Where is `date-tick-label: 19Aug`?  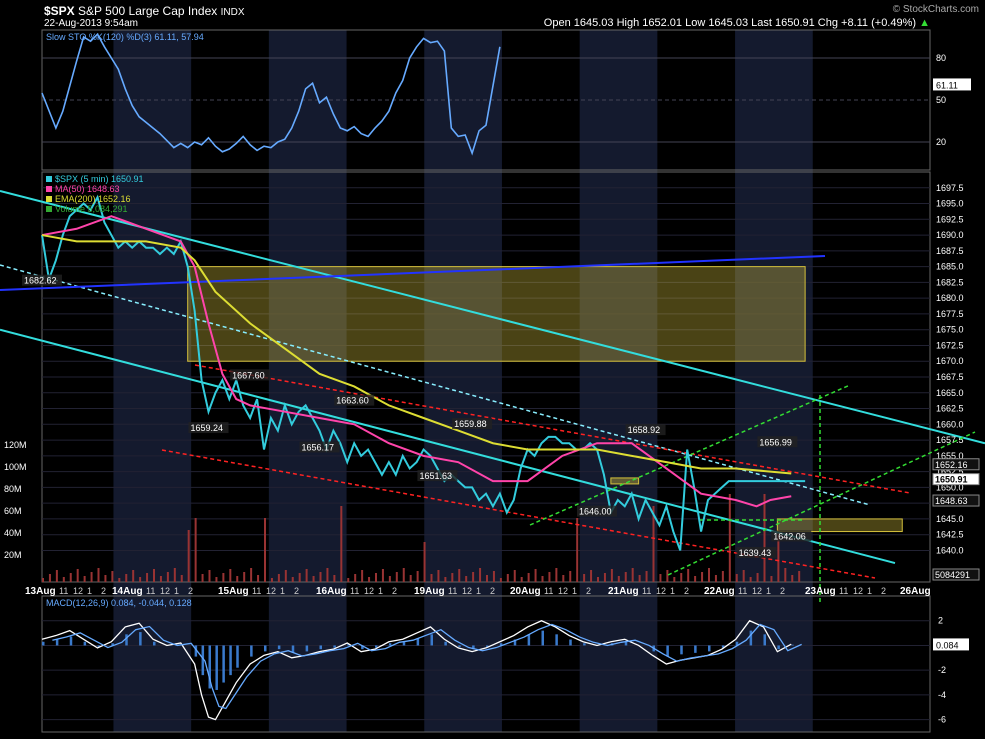
date-tick-label: 19Aug is located at coordinates (429, 591).